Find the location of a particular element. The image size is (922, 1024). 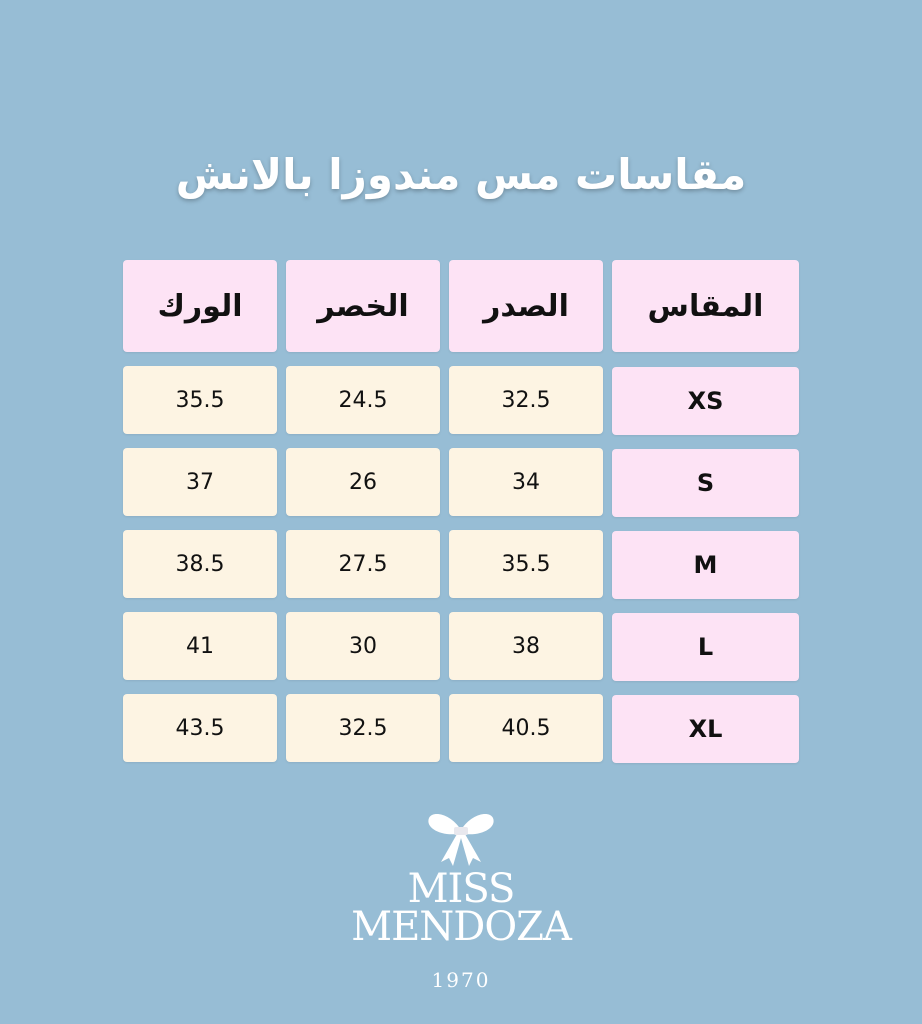

bow-icon is located at coordinates (461, 840).